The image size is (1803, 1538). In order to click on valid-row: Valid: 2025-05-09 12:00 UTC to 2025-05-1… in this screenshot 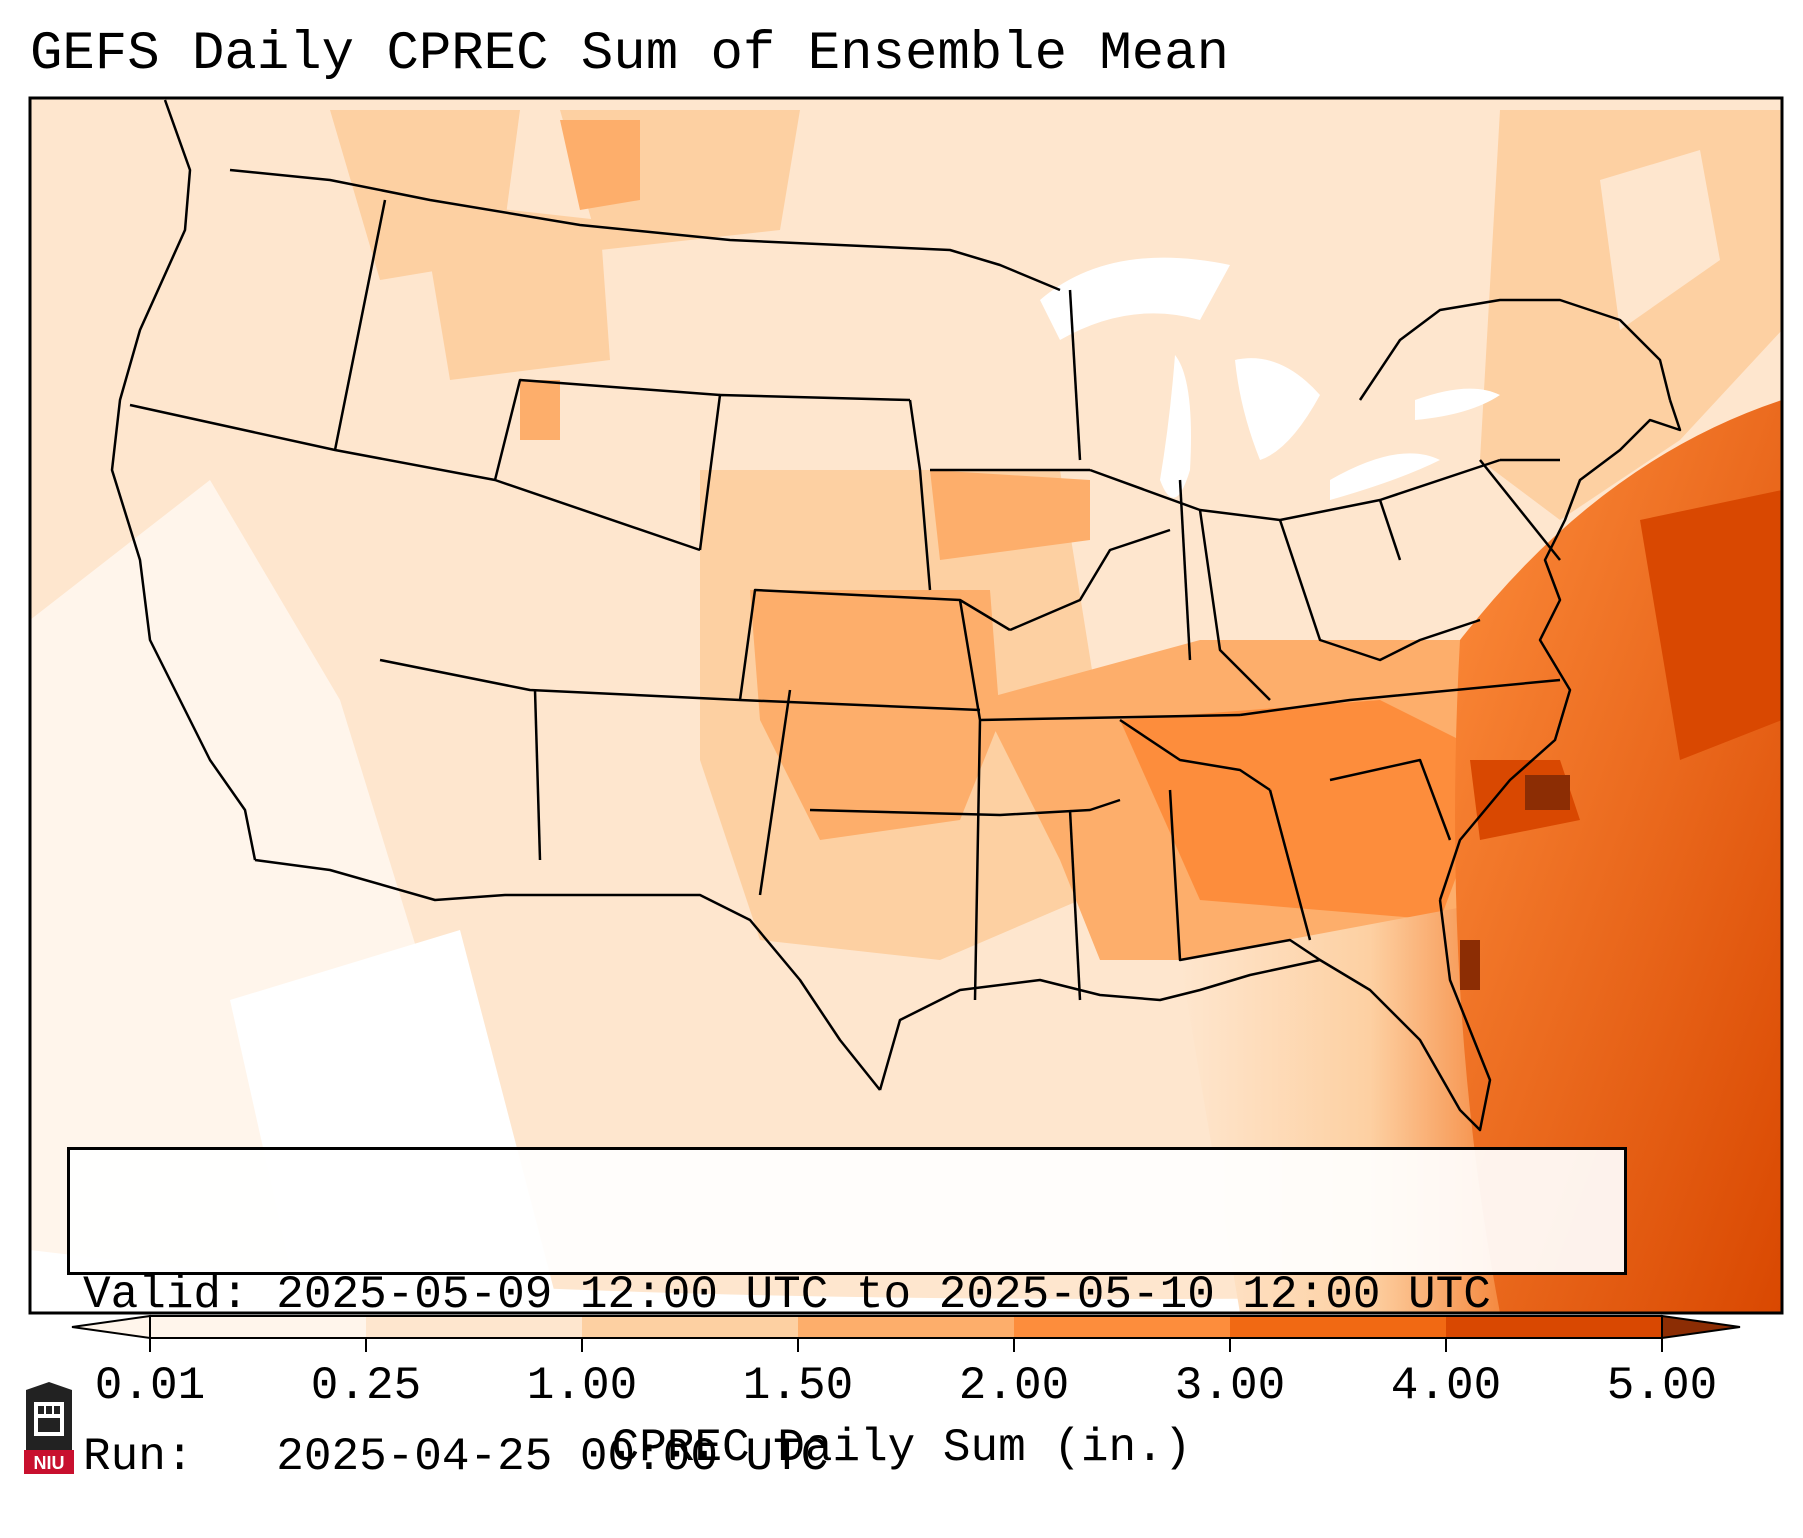, I will do `click(853, 1295)`.